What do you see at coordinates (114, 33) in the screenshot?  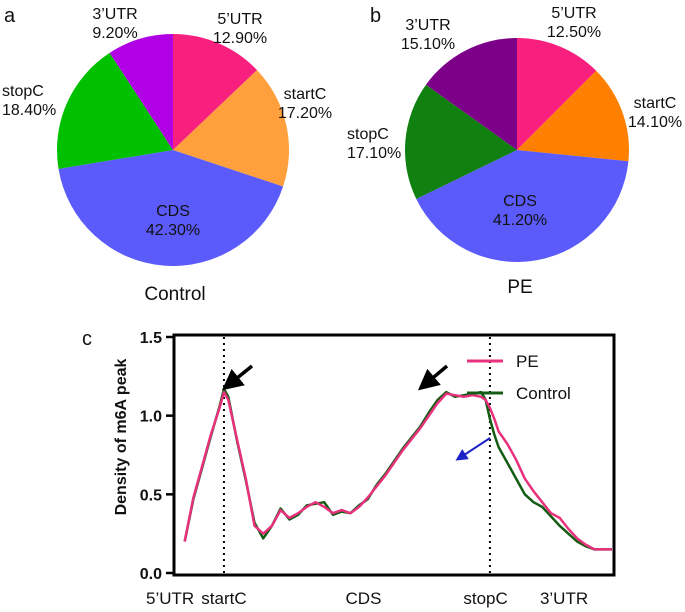 I see `slice-percent-3-utr: 9.20%` at bounding box center [114, 33].